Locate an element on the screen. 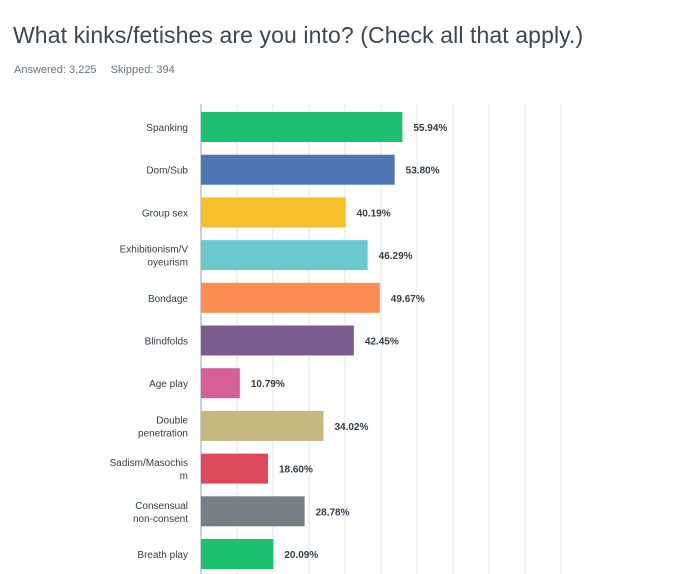 Image resolution: width=700 pixels, height=574 pixels. category-label: Blindfolds is located at coordinates (166, 342).